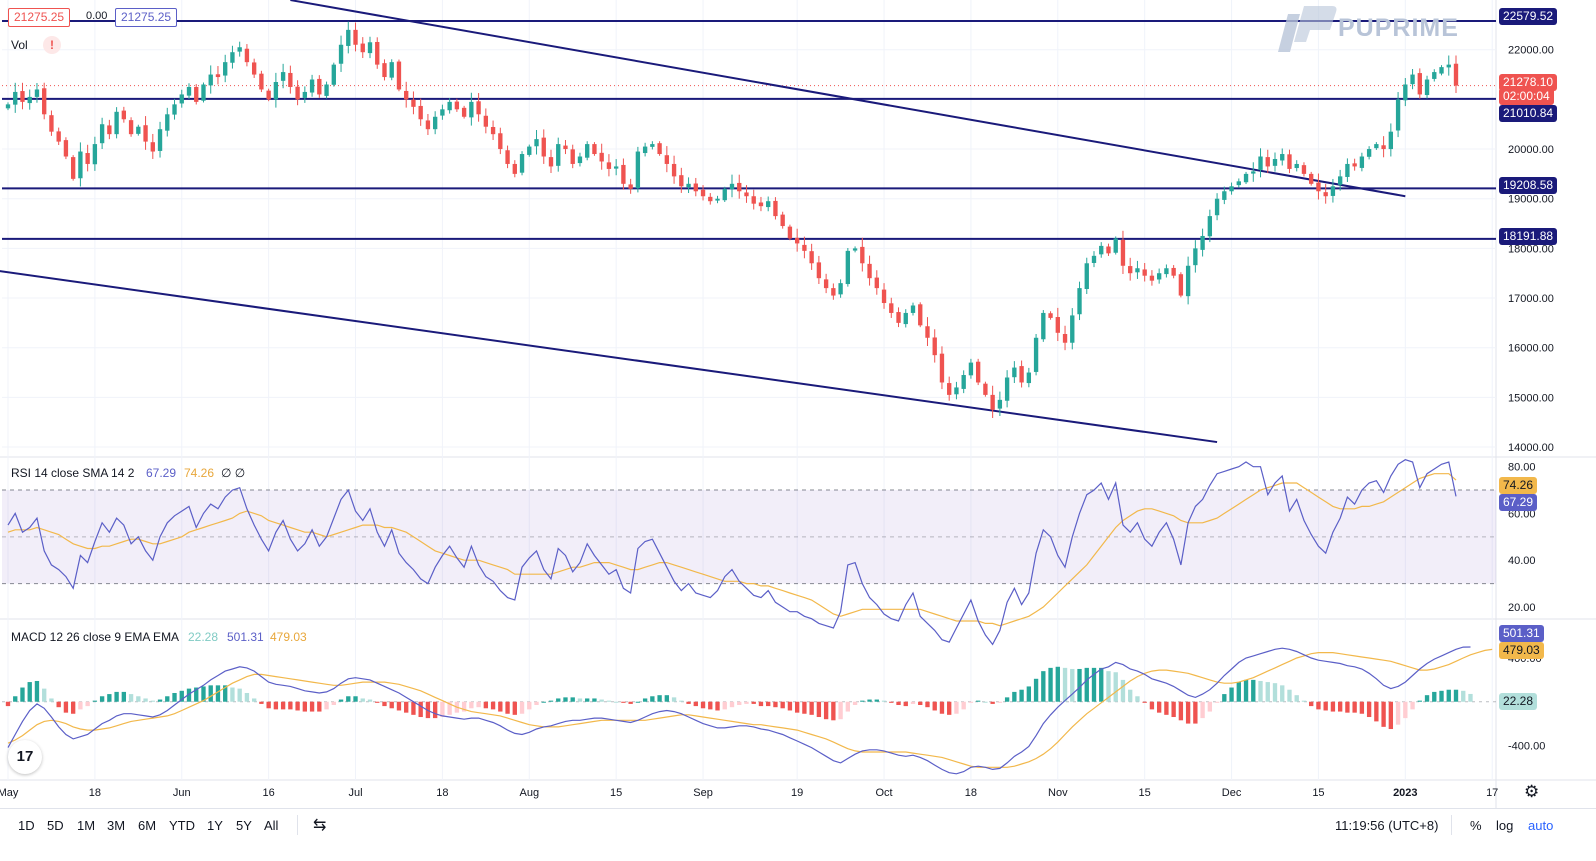  Describe the element at coordinates (1521, 650) in the screenshot. I see `signal-value-pill: 479.03` at that location.